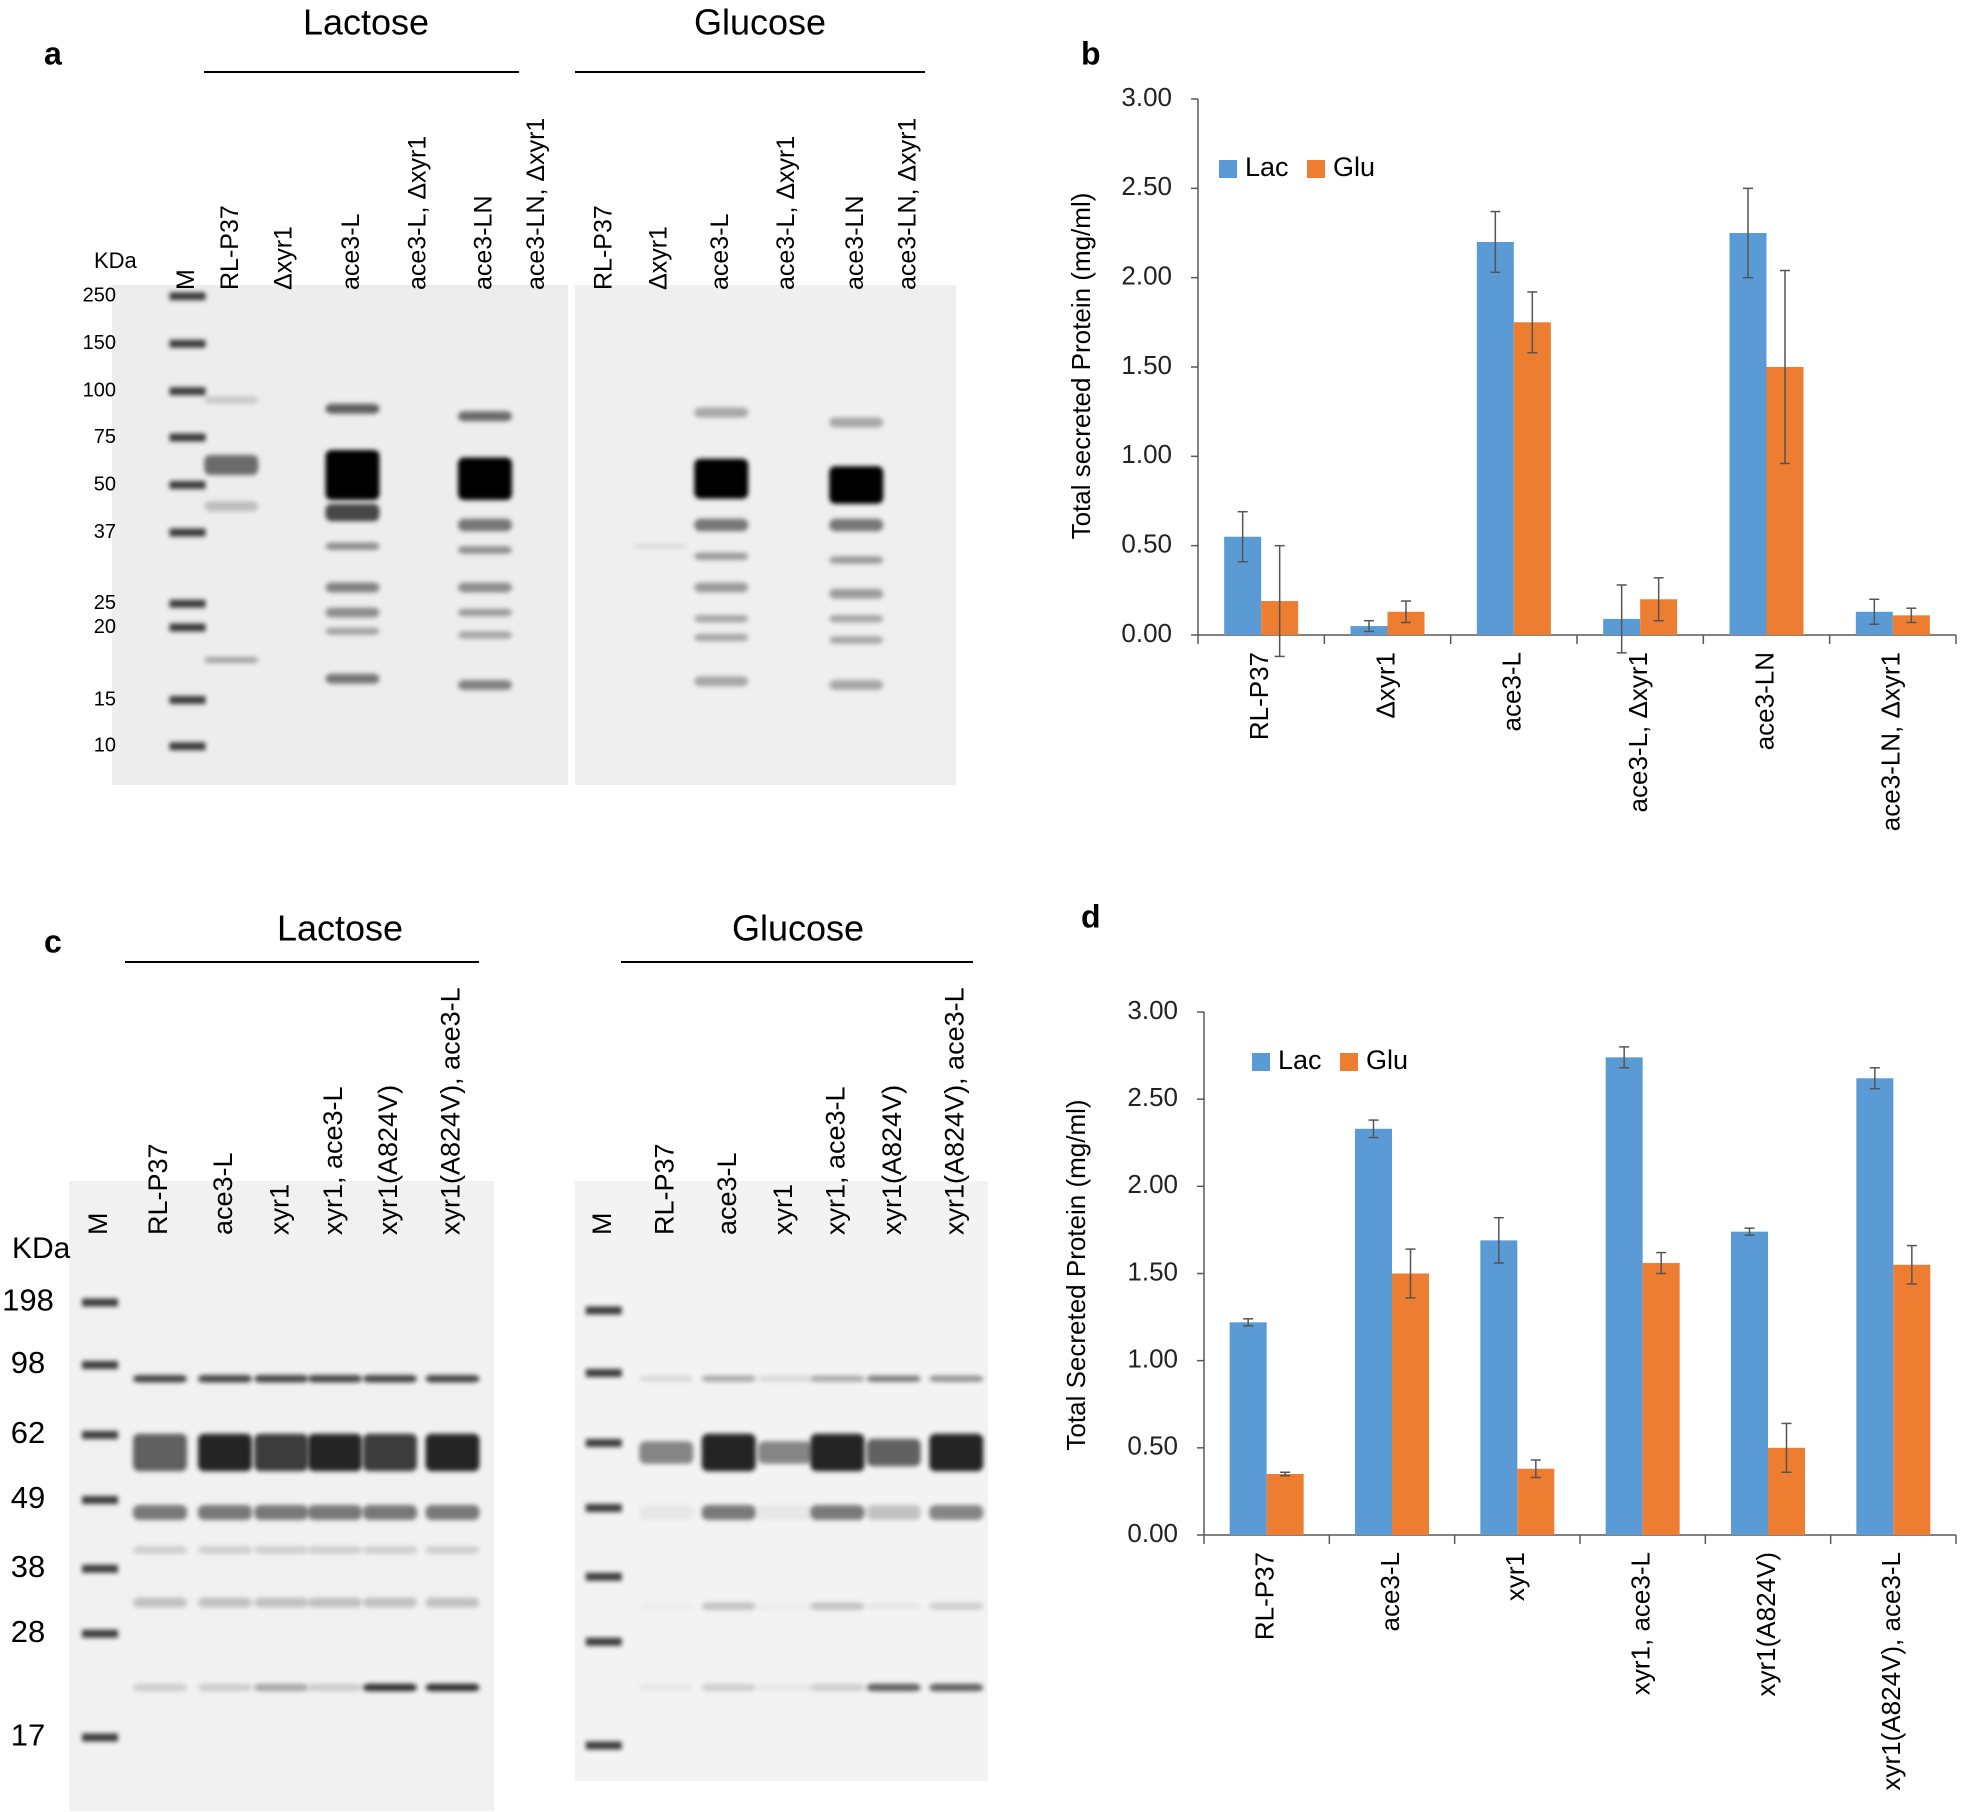  Describe the element at coordinates (1146, 97) in the screenshot. I see `y-tick-label: 3.00` at that location.